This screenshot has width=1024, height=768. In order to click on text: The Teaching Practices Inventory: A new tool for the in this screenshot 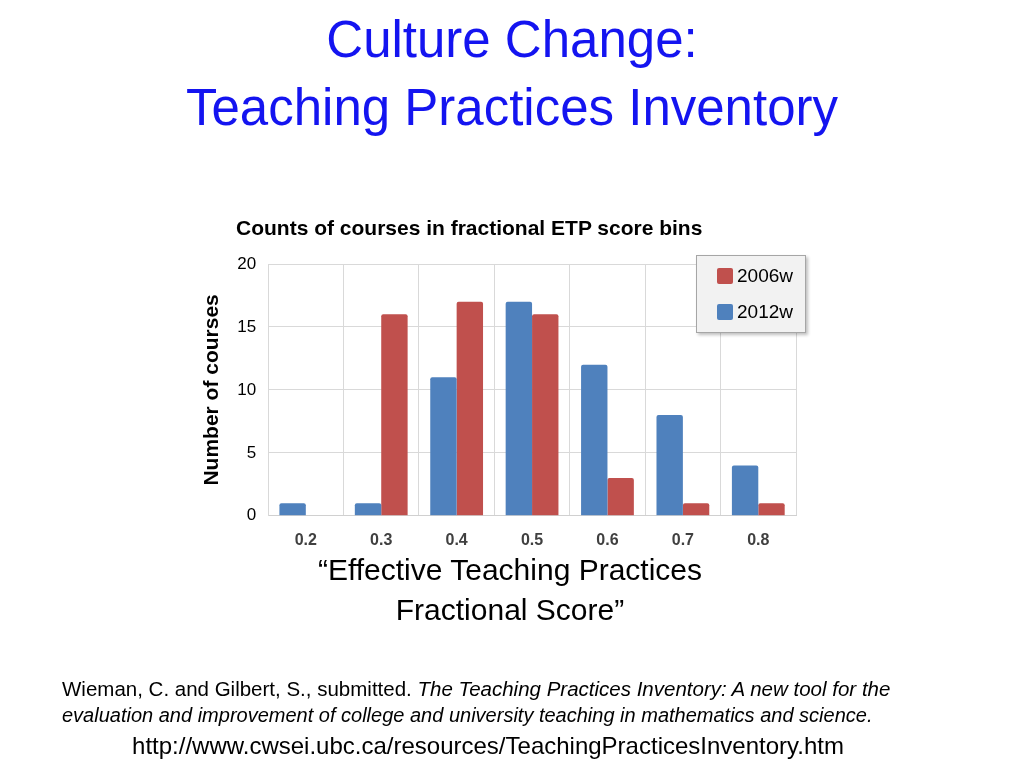, I will do `click(654, 688)`.